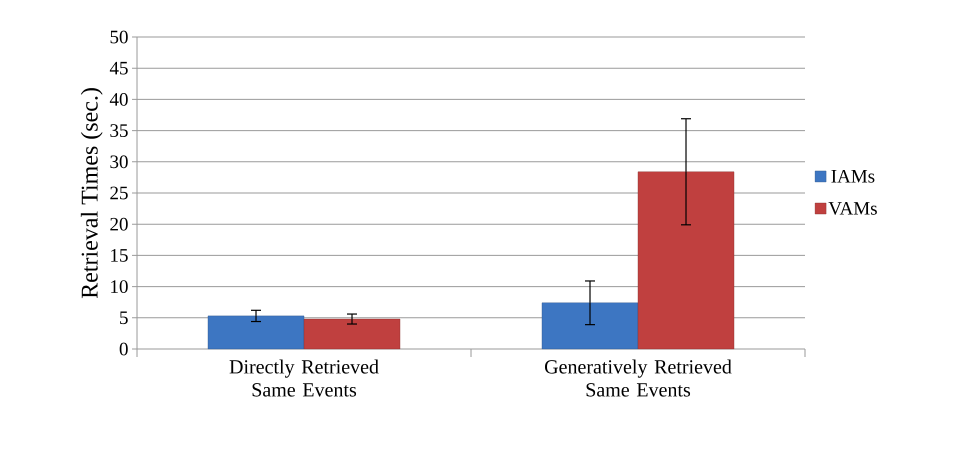  I want to click on legend-label: VAMs, so click(852, 208).